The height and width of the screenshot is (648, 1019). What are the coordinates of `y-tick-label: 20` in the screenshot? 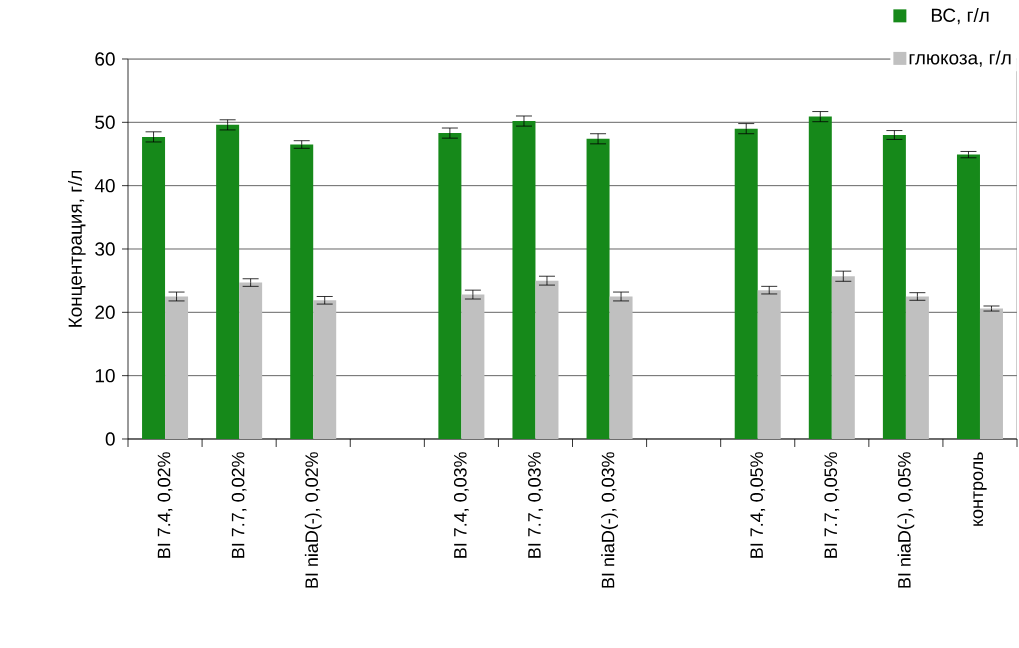 It's located at (105, 312).